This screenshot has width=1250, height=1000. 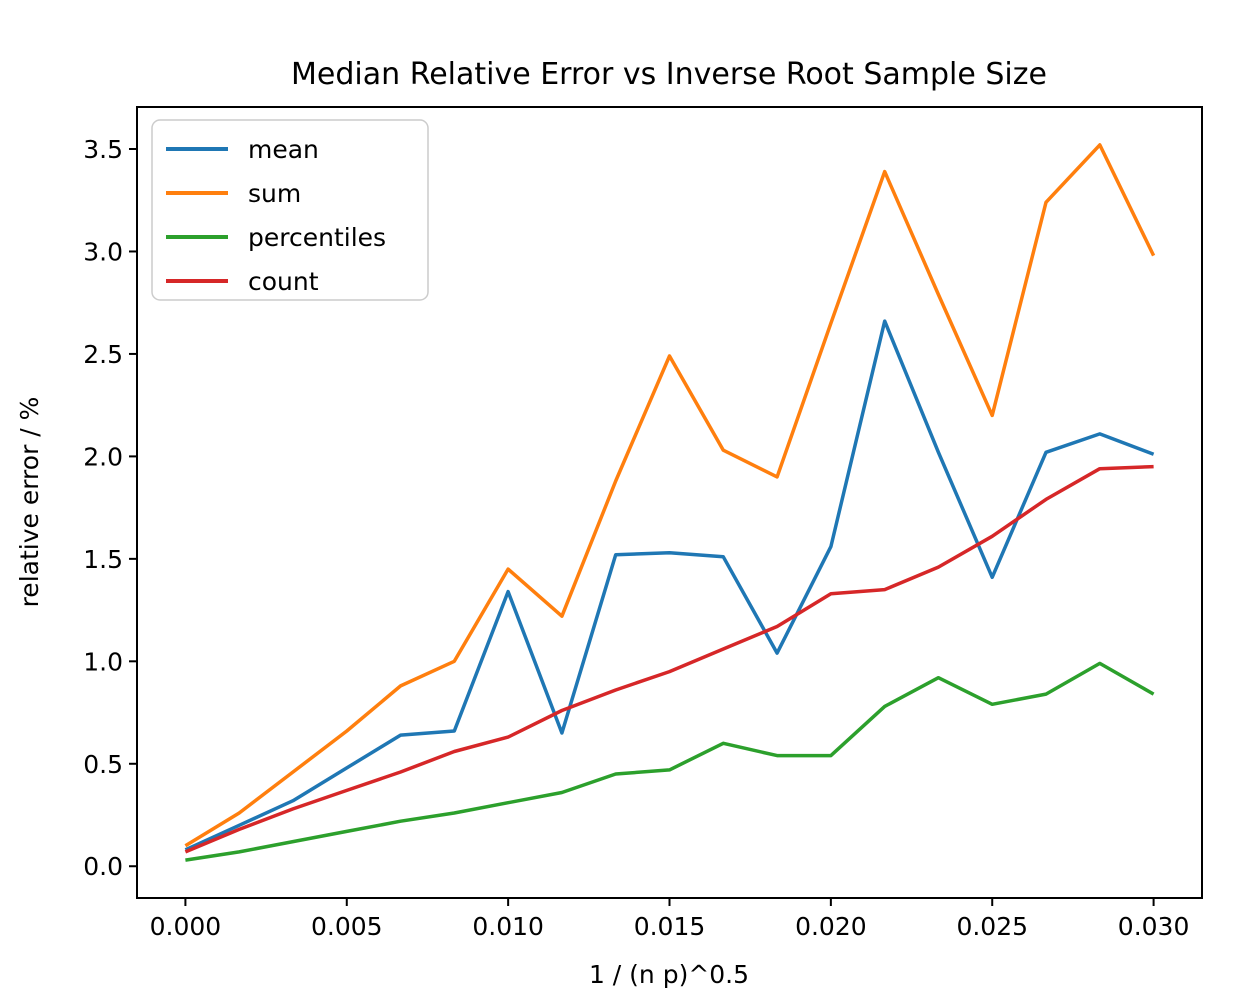 What do you see at coordinates (347, 926) in the screenshot?
I see `x-tick-label: 0.005` at bounding box center [347, 926].